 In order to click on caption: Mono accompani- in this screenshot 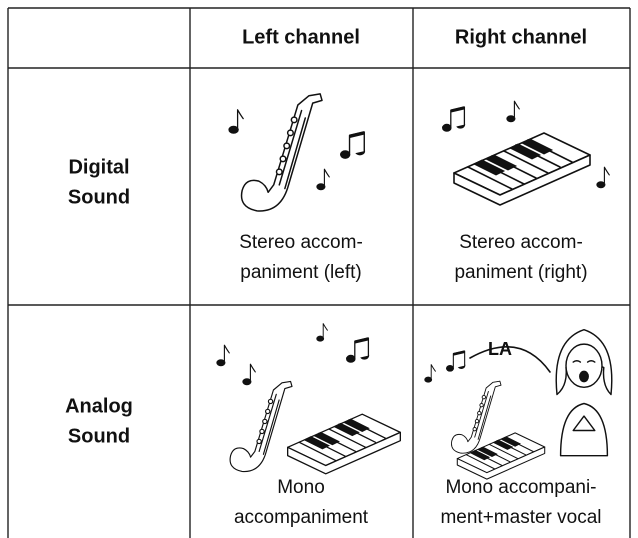, I will do `click(520, 487)`.